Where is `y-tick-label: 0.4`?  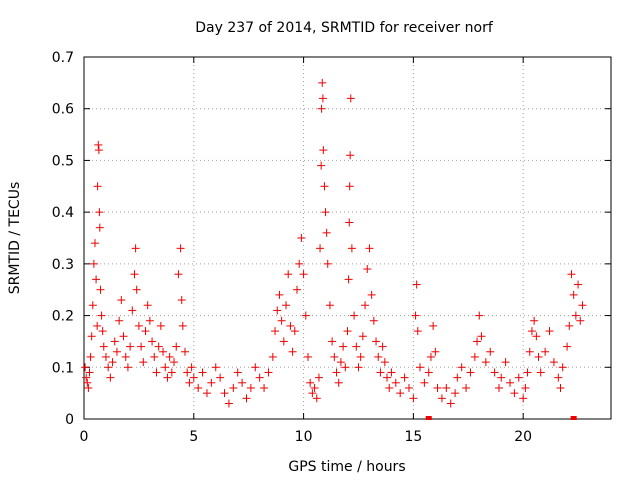 y-tick-label: 0.4 is located at coordinates (63, 213).